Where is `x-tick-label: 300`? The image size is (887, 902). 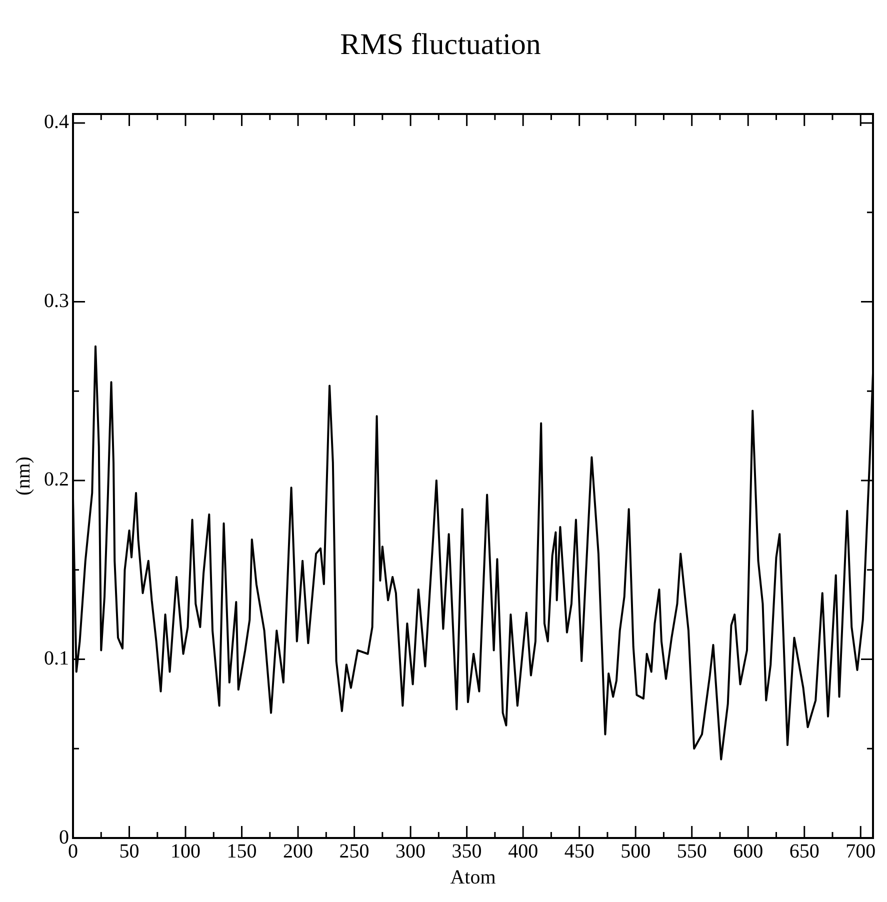
x-tick-label: 300 is located at coordinates (411, 851).